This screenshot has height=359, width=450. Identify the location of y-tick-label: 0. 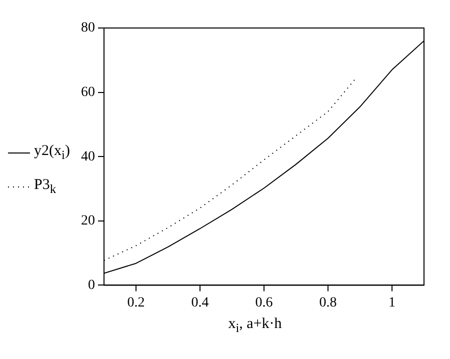
(91, 285).